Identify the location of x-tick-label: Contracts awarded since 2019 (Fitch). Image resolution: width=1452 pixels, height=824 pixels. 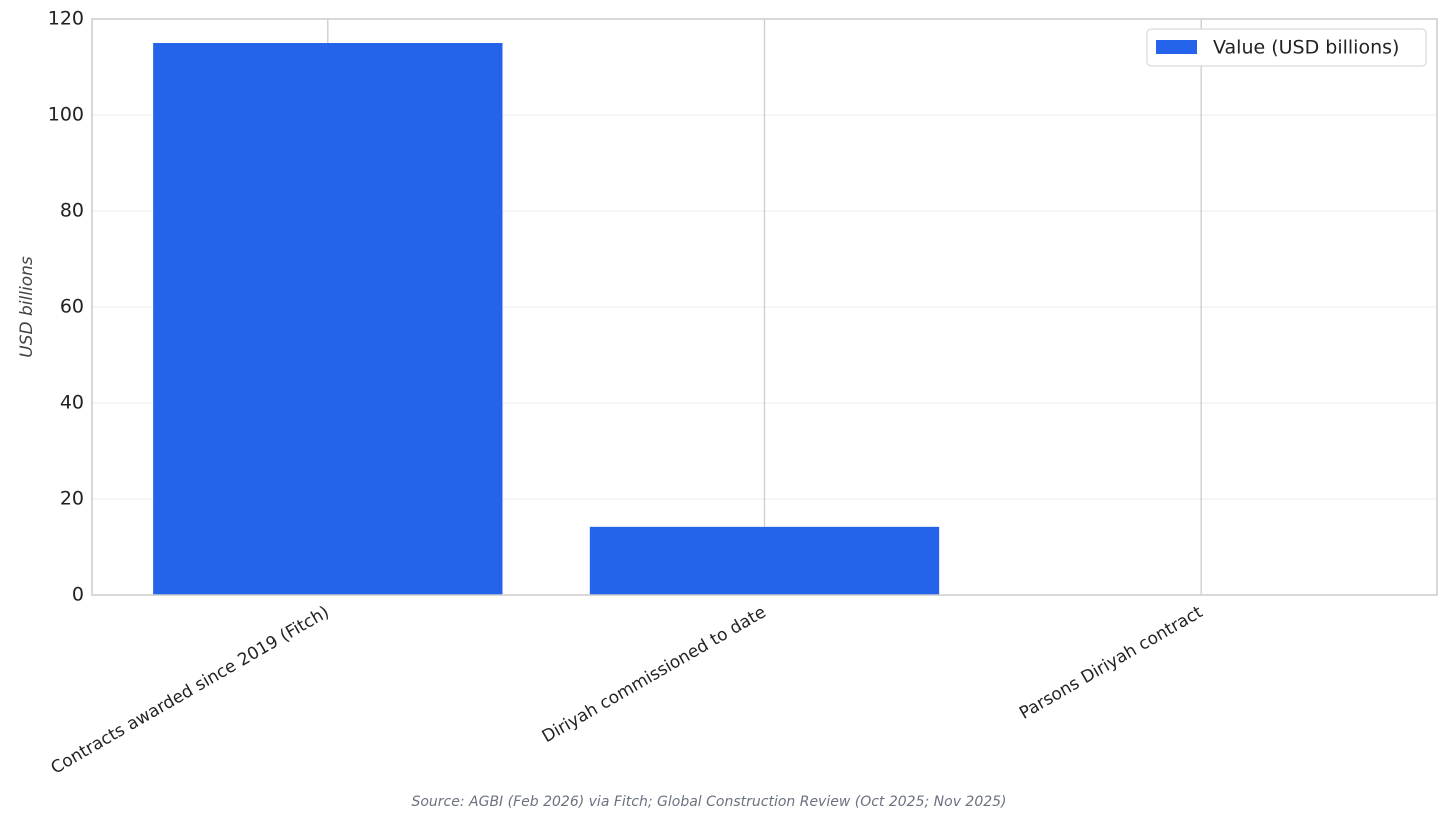
(190, 690).